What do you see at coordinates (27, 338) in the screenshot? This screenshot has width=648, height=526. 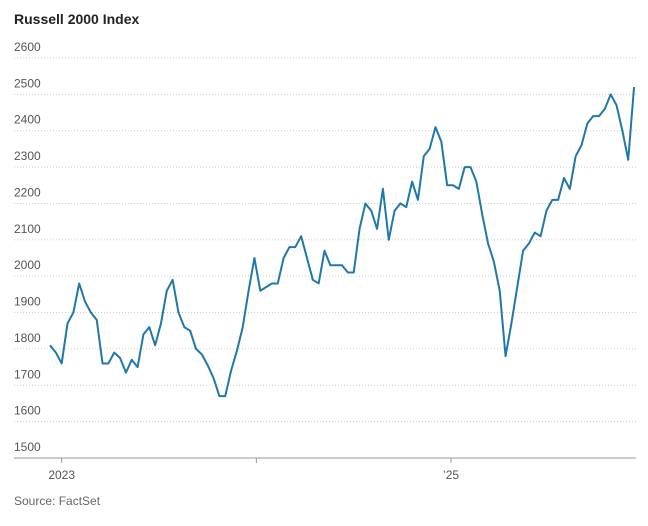 I see `y-tick-label: 1800` at bounding box center [27, 338].